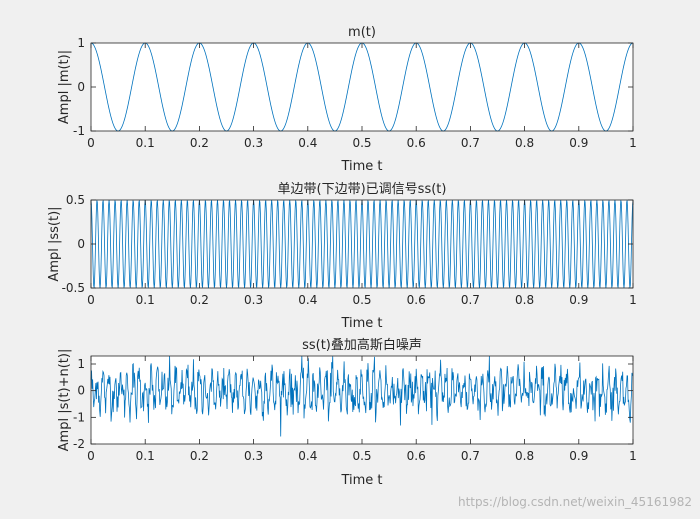  What do you see at coordinates (75, 200) in the screenshot?
I see `y-tick-label: 0.5` at bounding box center [75, 200].